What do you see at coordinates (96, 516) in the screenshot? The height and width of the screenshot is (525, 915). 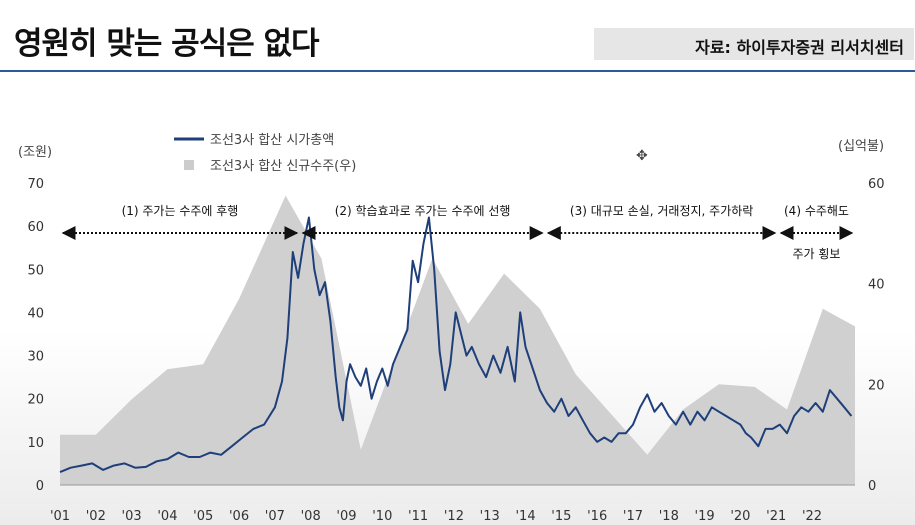 I see `x-tick-label: '02` at bounding box center [96, 516].